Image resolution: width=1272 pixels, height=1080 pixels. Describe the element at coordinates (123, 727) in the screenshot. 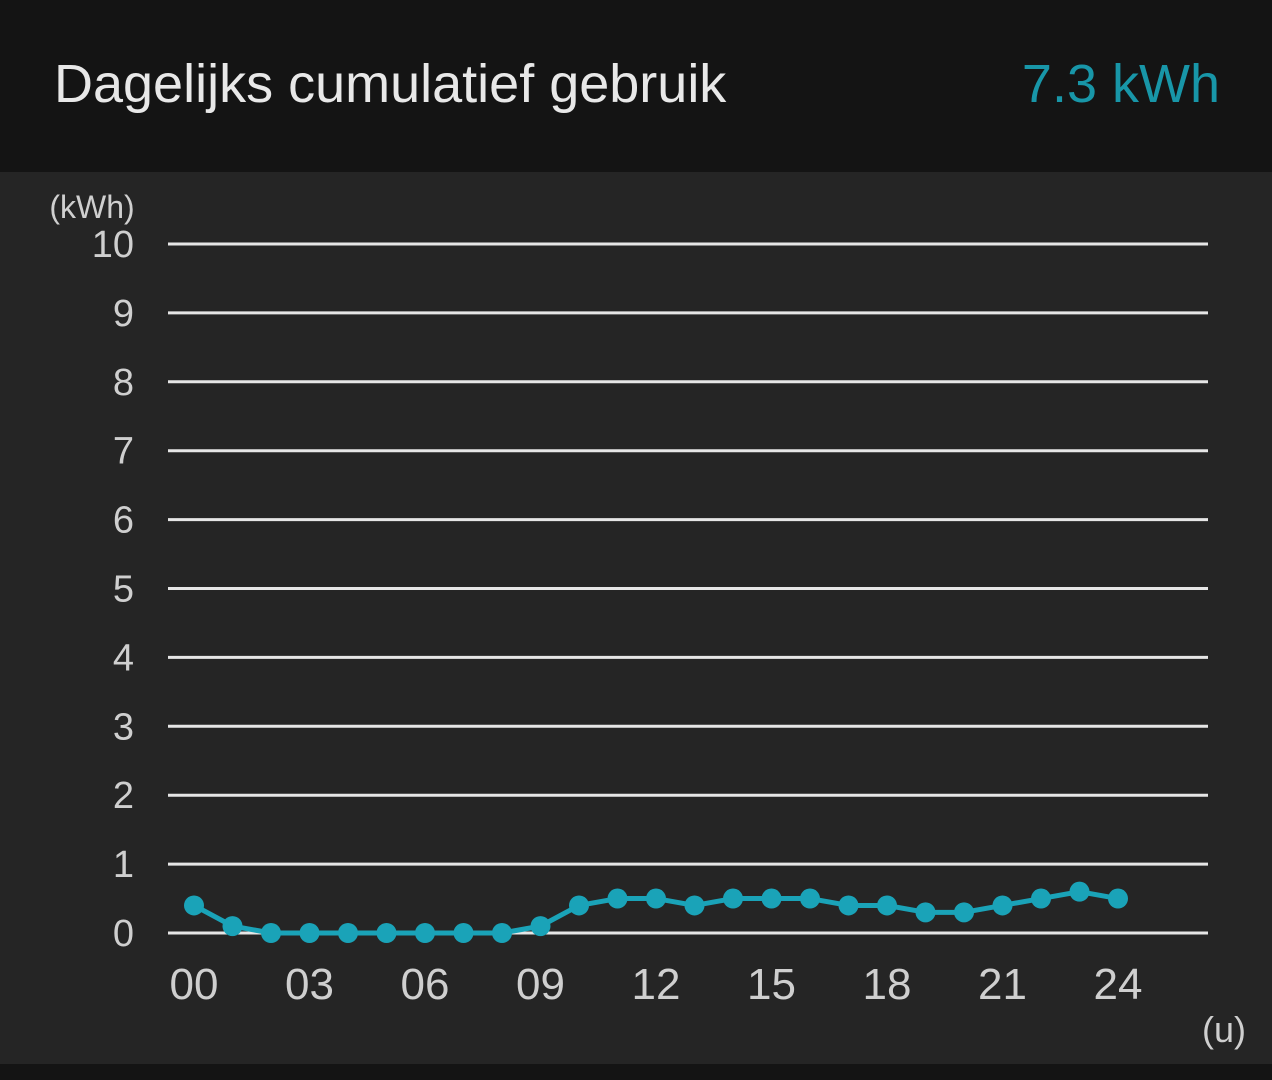

I see `y-tick-label: 3` at that location.